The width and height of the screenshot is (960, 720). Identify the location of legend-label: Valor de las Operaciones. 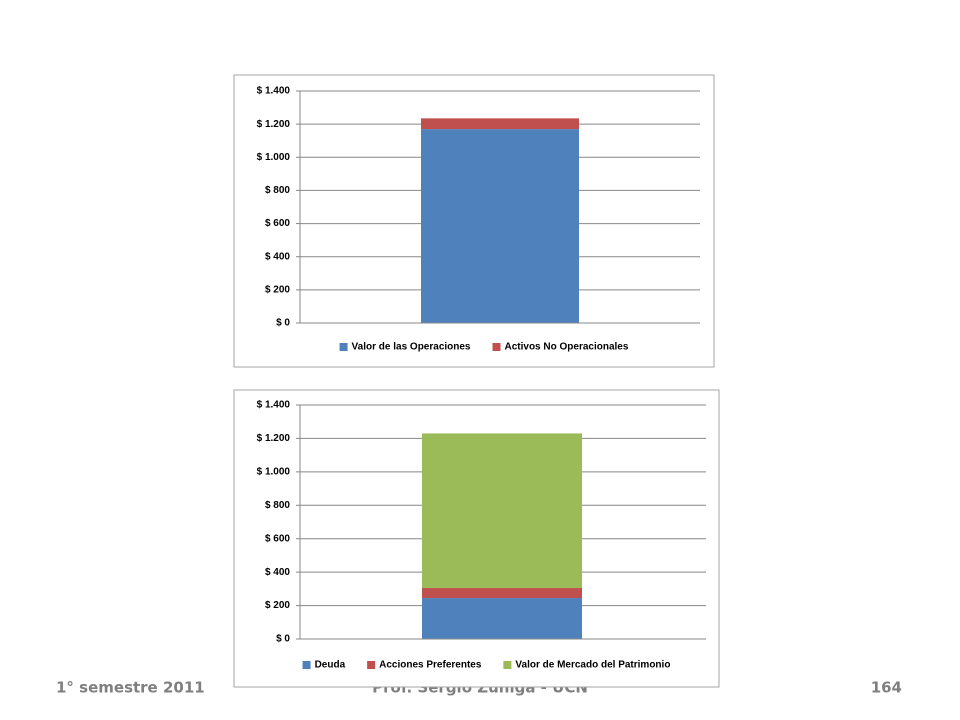
(411, 347).